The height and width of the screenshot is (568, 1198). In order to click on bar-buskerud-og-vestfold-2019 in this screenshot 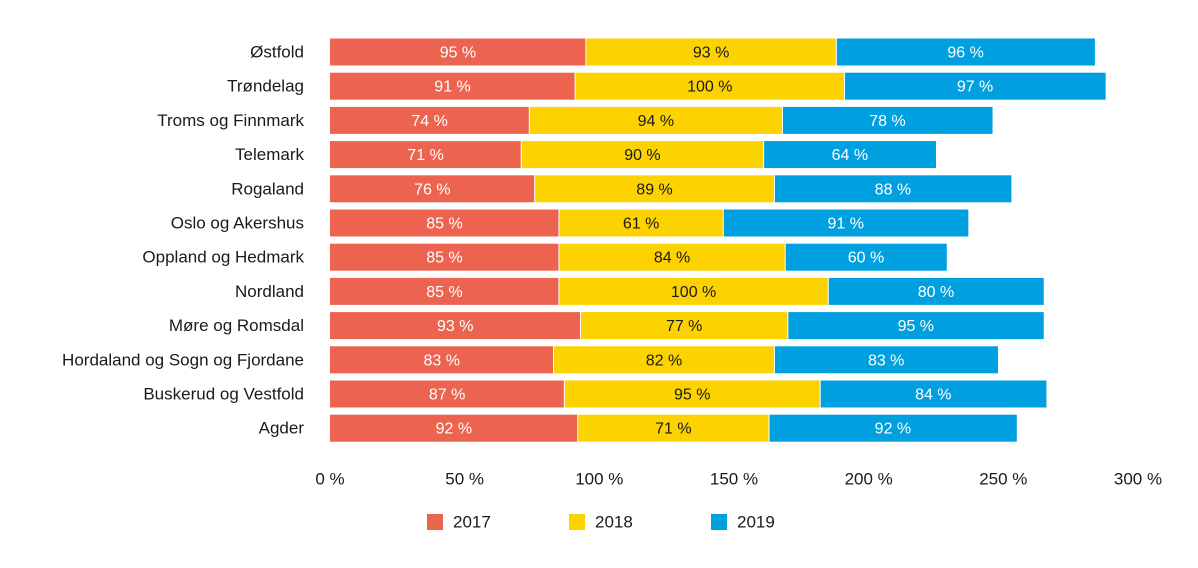, I will do `click(933, 394)`.